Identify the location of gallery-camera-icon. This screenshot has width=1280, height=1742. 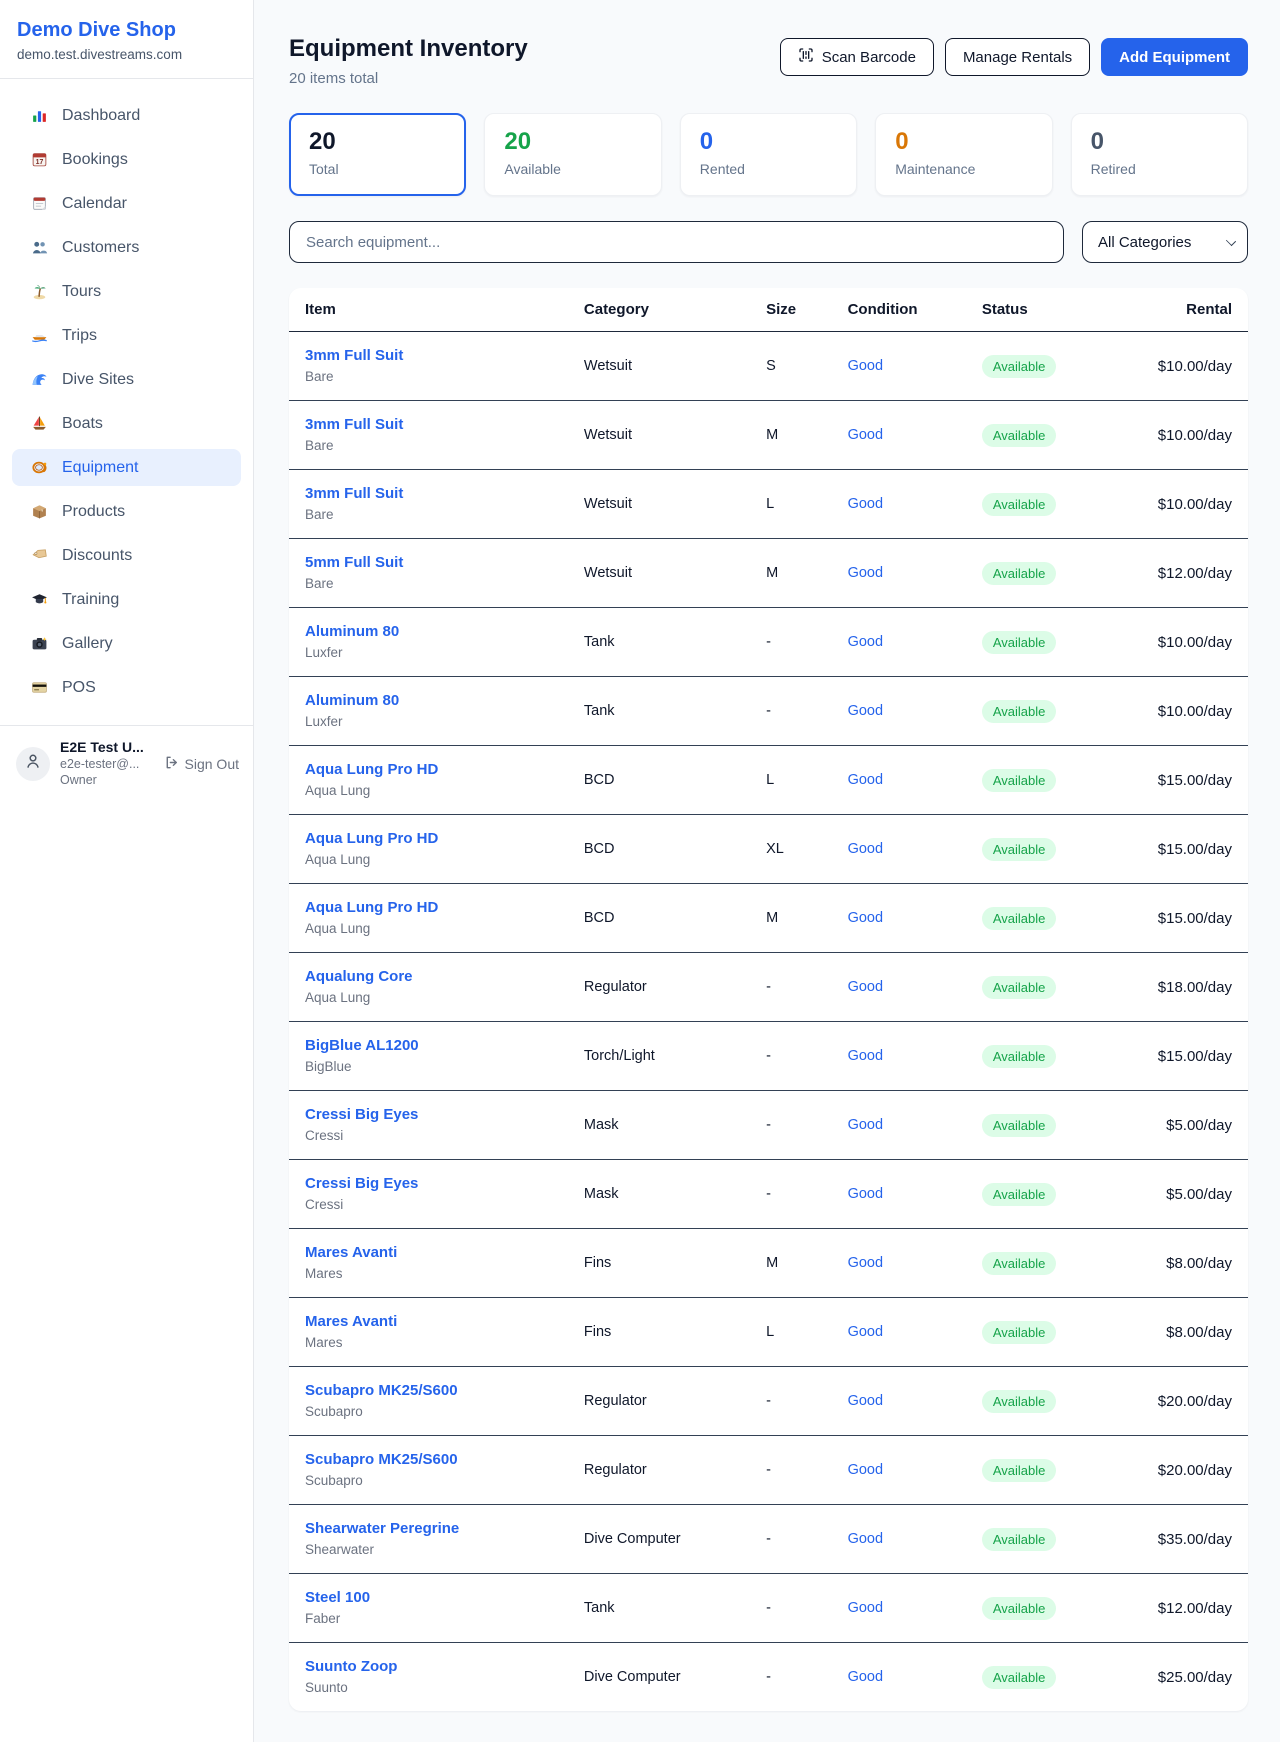
(39, 644).